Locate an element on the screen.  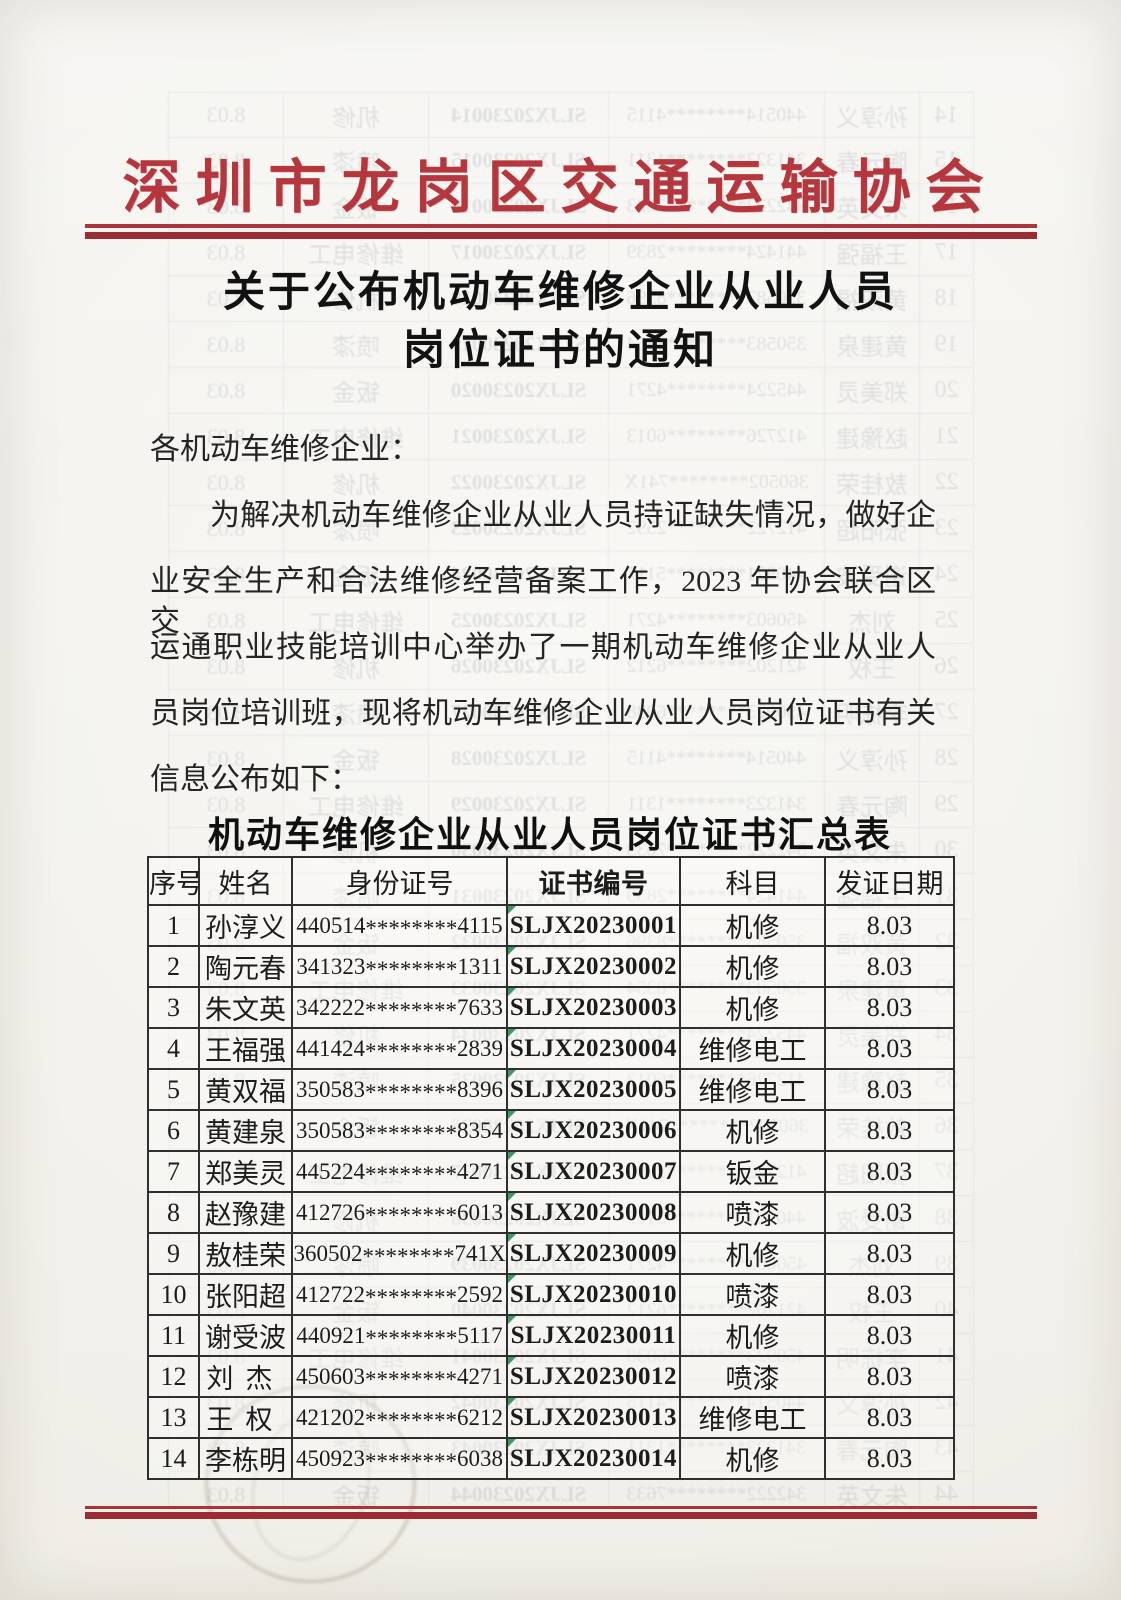
cert-cell: SLJX20230003 is located at coordinates (593, 1007).